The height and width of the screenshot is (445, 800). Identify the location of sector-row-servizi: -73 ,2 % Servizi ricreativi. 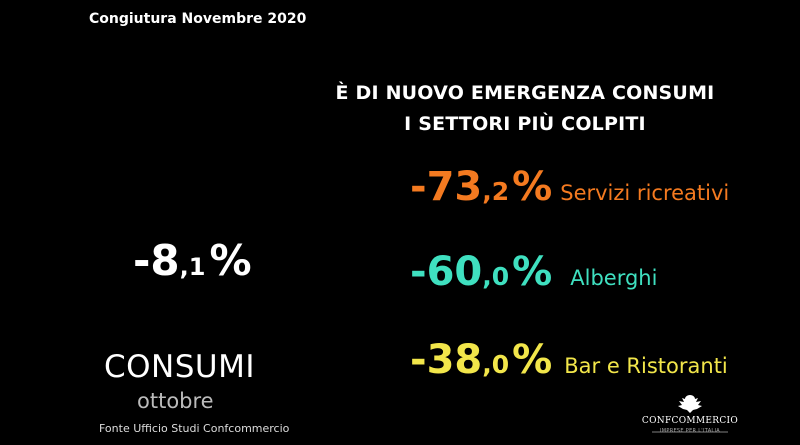
(569, 187).